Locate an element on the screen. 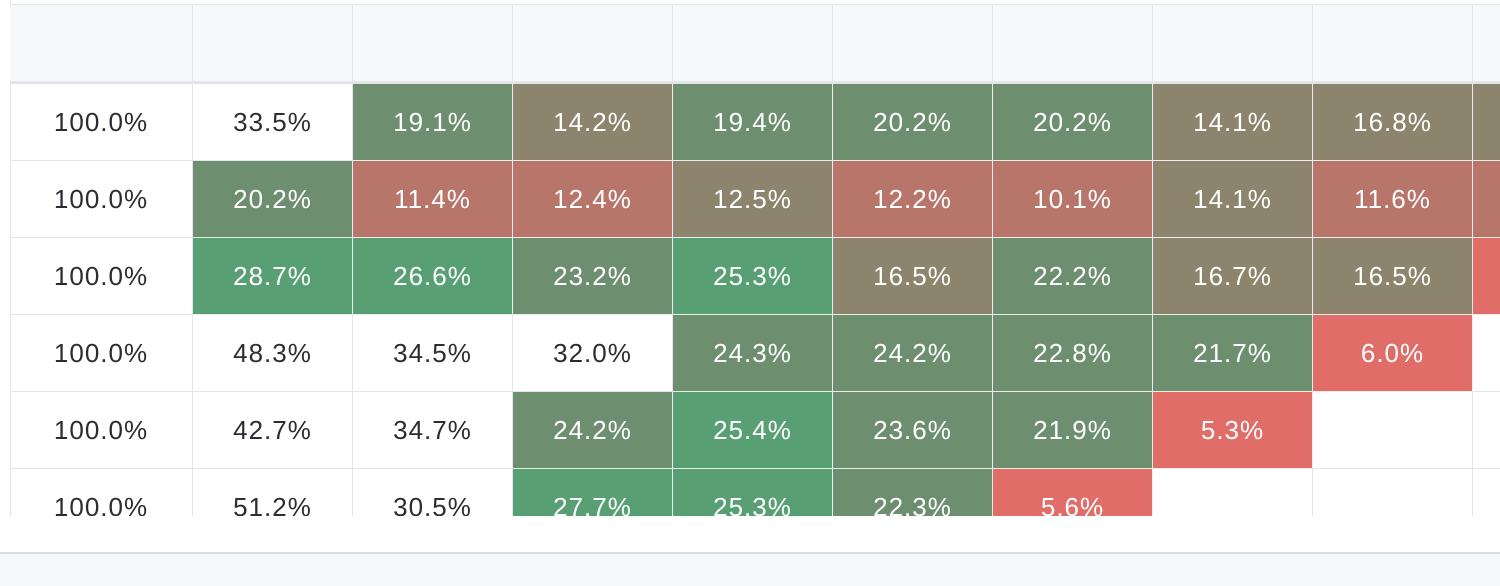 The width and height of the screenshot is (1500, 586). retention-cell: 12.2% is located at coordinates (913, 199).